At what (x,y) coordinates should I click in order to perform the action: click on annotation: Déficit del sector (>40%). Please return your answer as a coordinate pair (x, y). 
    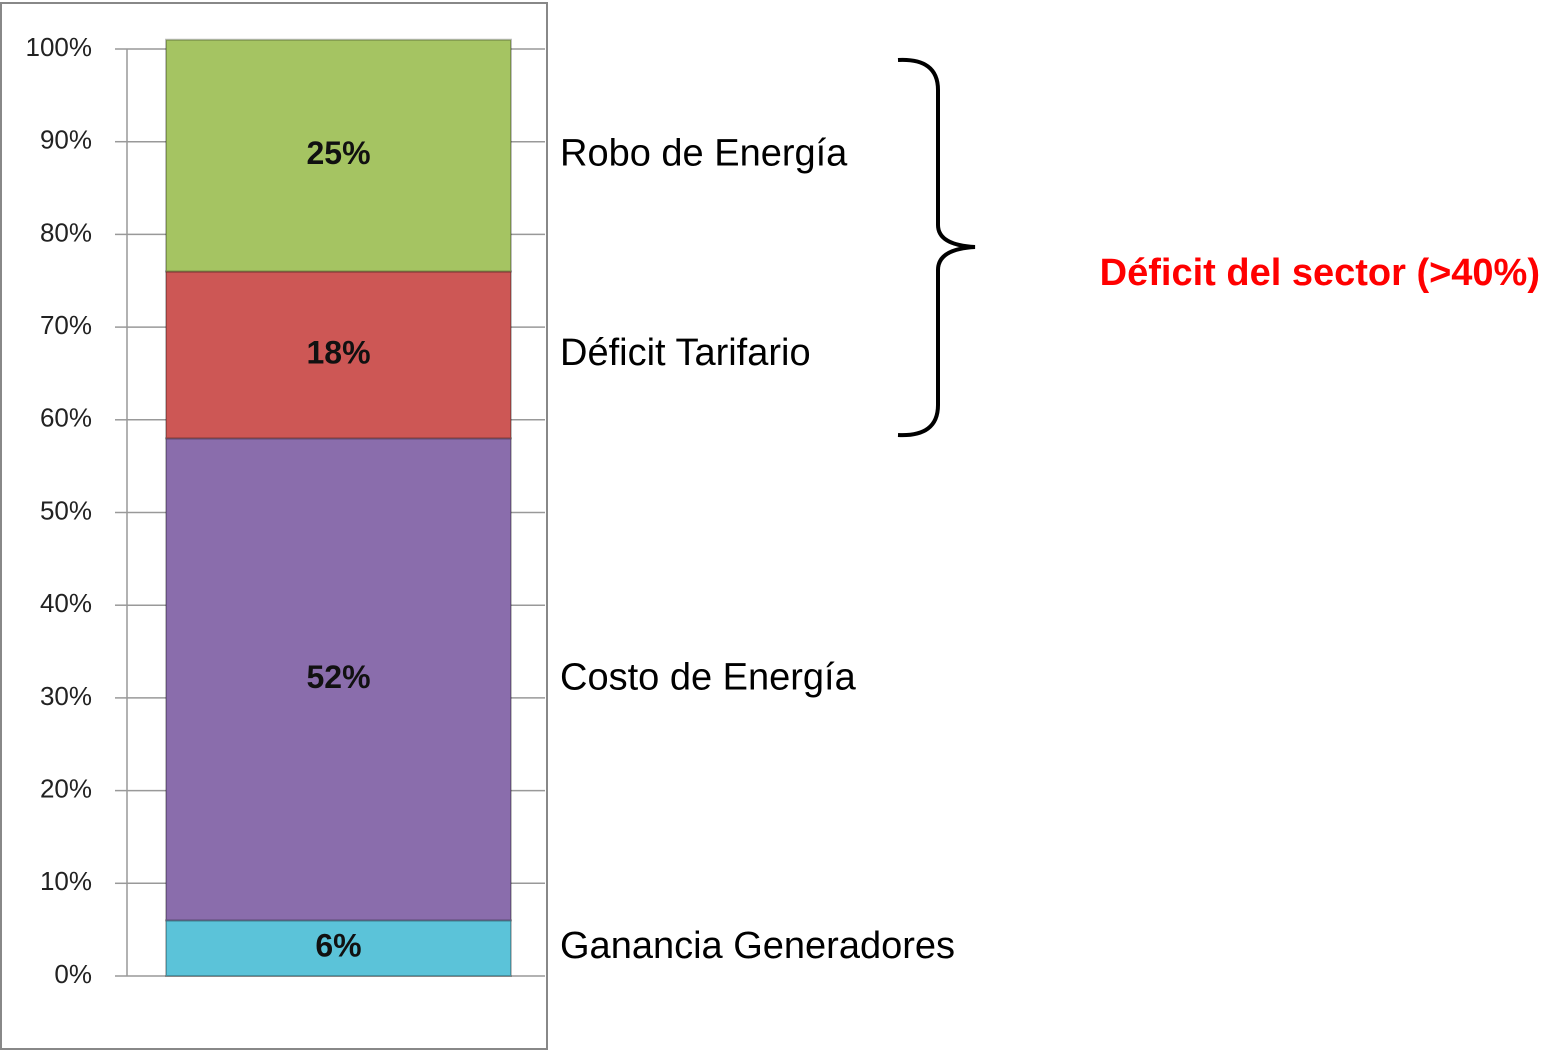
    Looking at the image, I should click on (1320, 273).